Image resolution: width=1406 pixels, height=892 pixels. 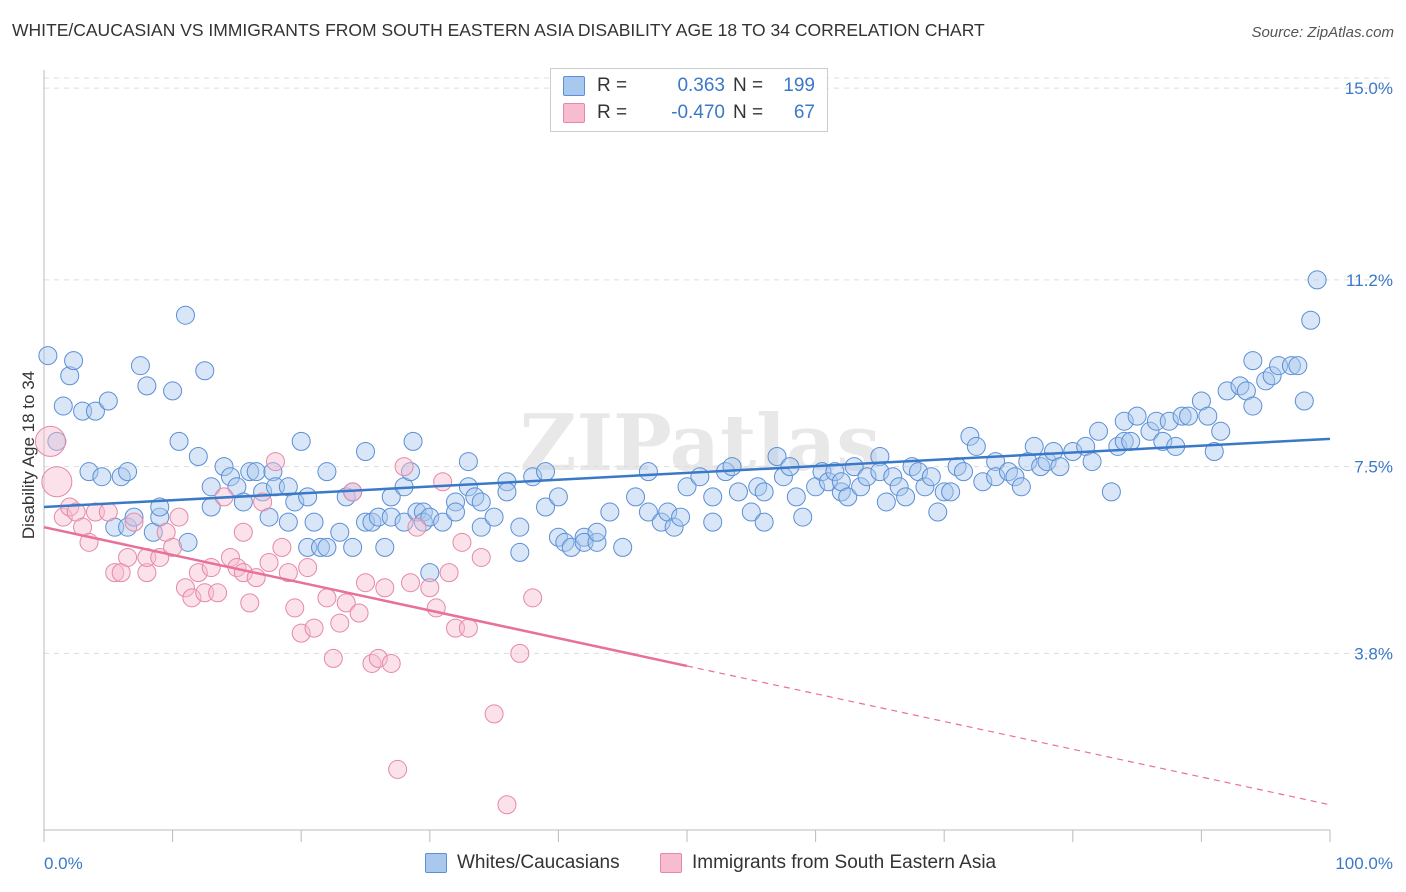 I want to click on y-tick-label: 7.5%, so click(x=1373, y=467).